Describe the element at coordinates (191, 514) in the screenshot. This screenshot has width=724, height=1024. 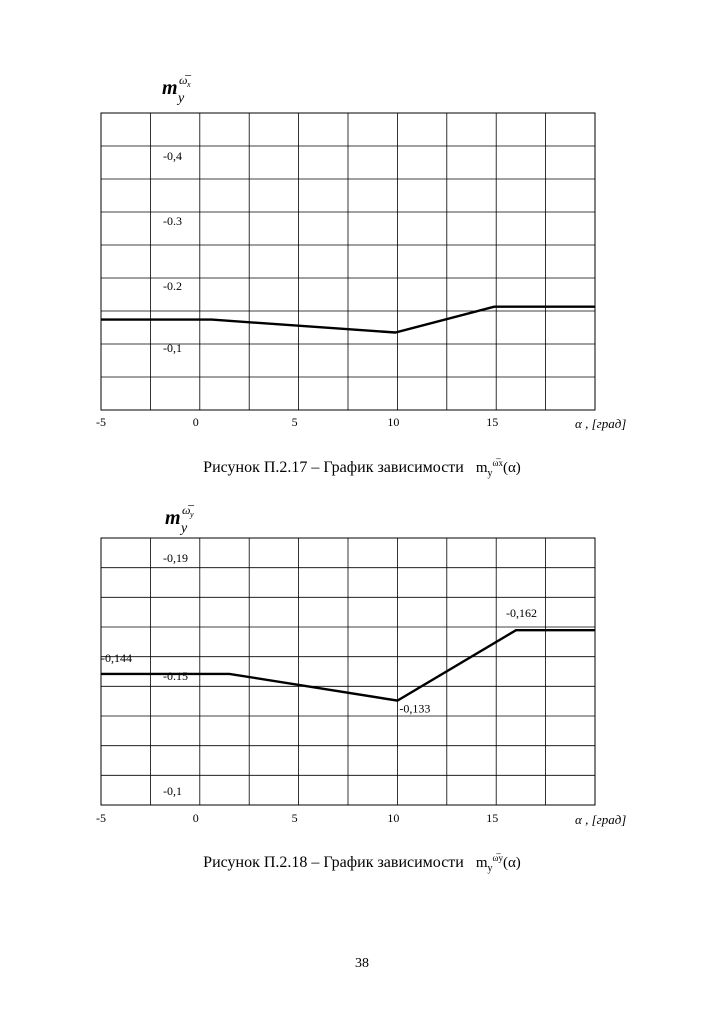
I see `y-axis-label-sup-sub: y` at that location.